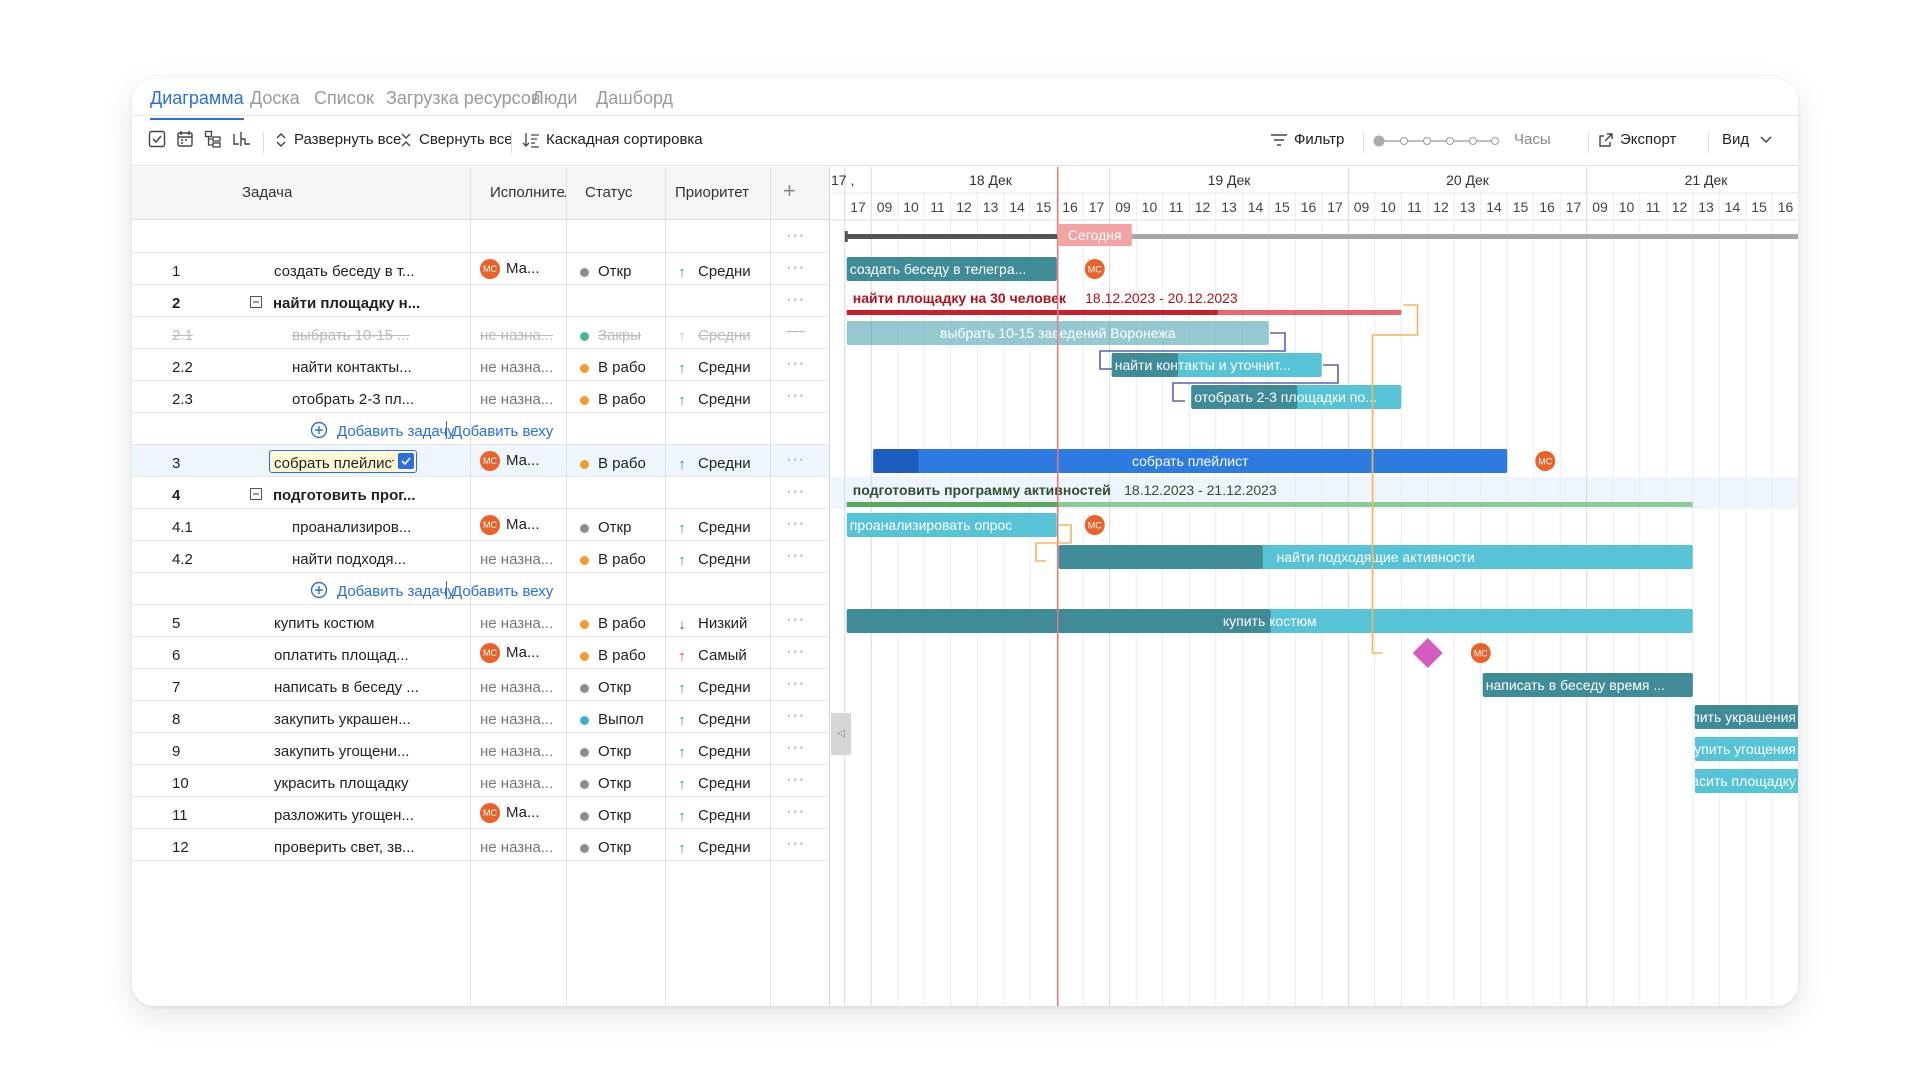  I want to click on cascade-sort-button: Каскадная сортировка, so click(612, 139).